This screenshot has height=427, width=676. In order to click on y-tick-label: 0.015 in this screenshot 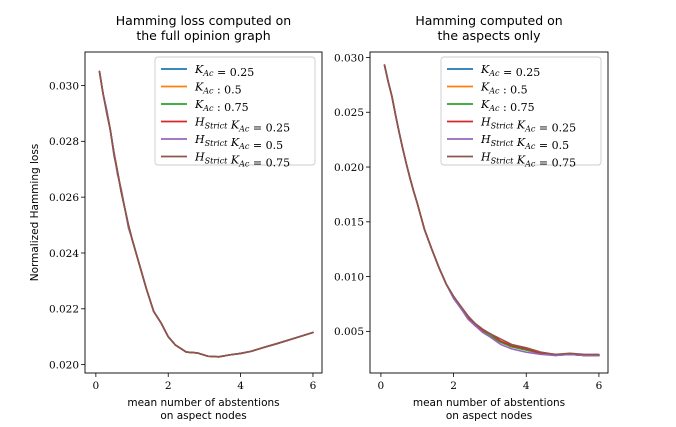, I will do `click(349, 223)`.